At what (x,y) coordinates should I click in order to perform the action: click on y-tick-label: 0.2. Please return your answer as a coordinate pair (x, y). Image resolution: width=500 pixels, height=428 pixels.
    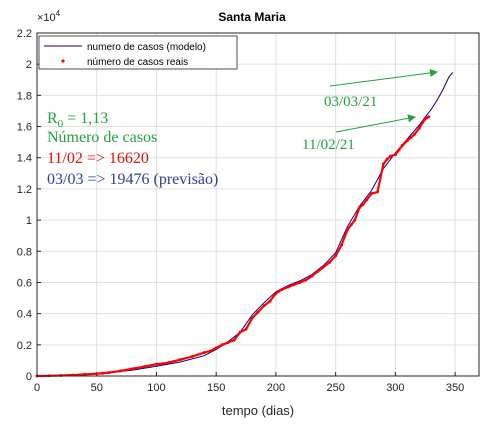
    Looking at the image, I should click on (24, 346).